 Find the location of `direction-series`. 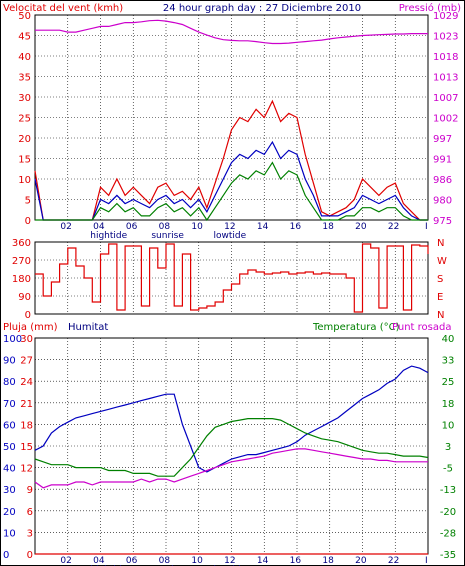

direction-series is located at coordinates (232, 278).